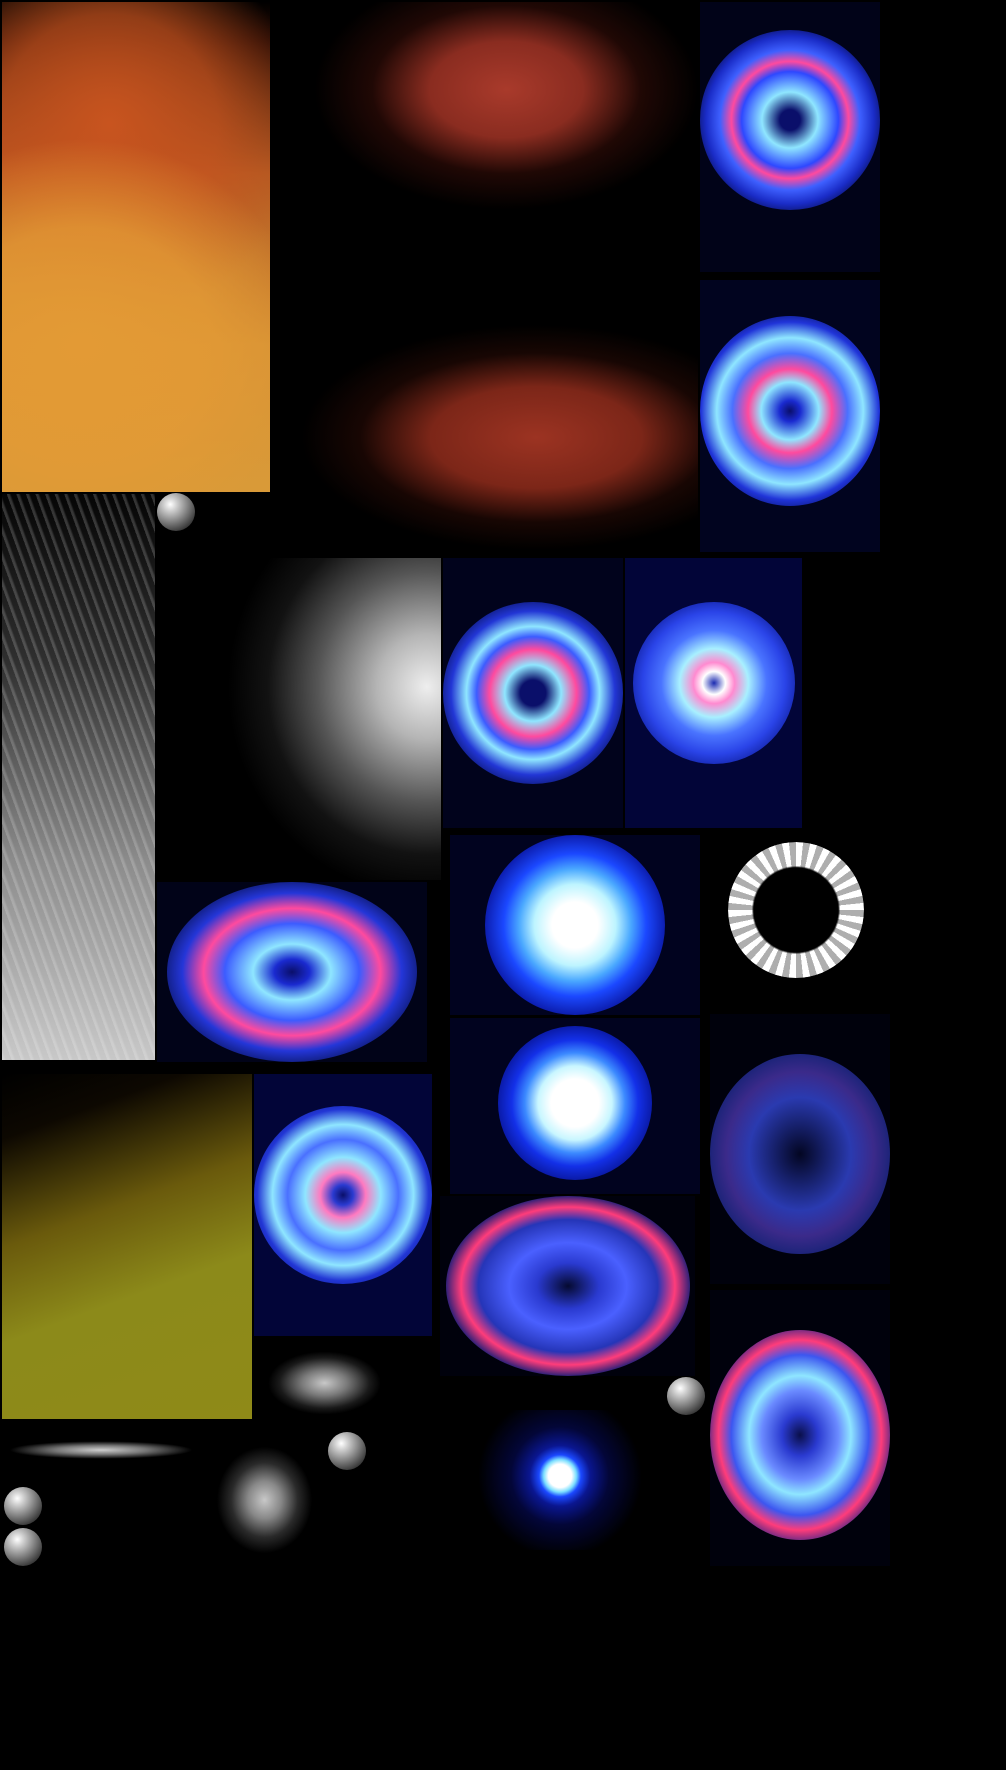 This screenshot has width=1006, height=1770. What do you see at coordinates (485, 425) in the screenshot?
I see `rust-smoke-bottom-icon` at bounding box center [485, 425].